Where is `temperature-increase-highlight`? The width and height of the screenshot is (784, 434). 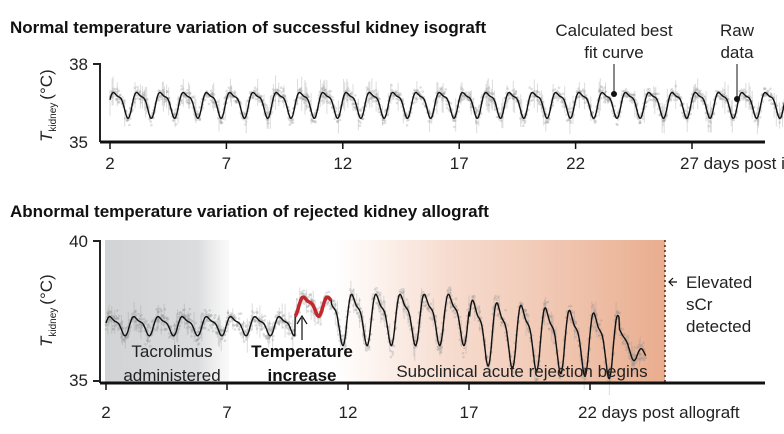 temperature-increase-highlight is located at coordinates (313, 306).